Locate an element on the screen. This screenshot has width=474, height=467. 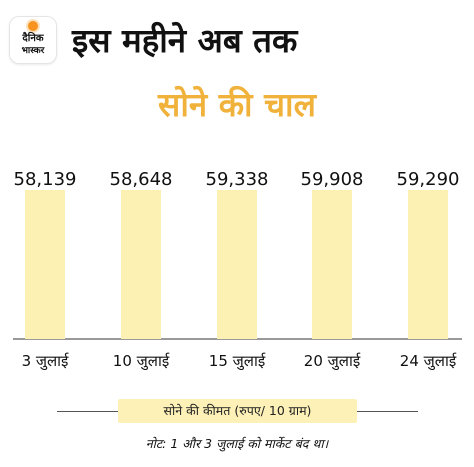
chart-subtitle: सोने की चाल is located at coordinates (237, 104).